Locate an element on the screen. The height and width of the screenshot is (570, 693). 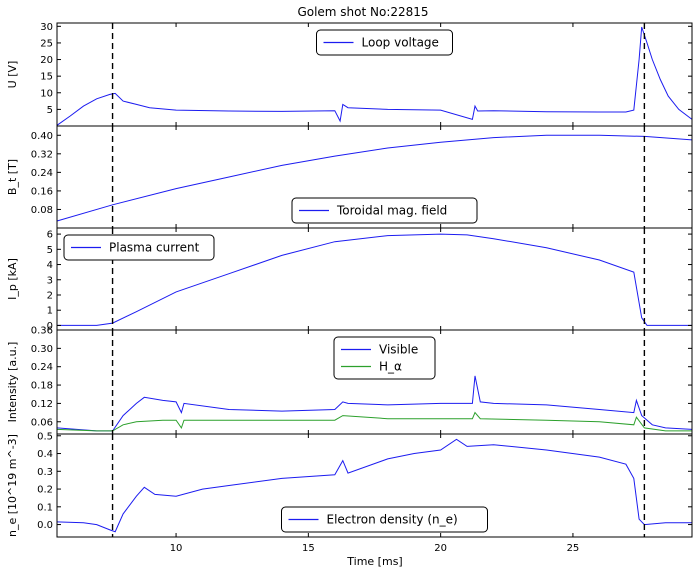
ytick-label-3-4: 0.30 is located at coordinates (42, 349).